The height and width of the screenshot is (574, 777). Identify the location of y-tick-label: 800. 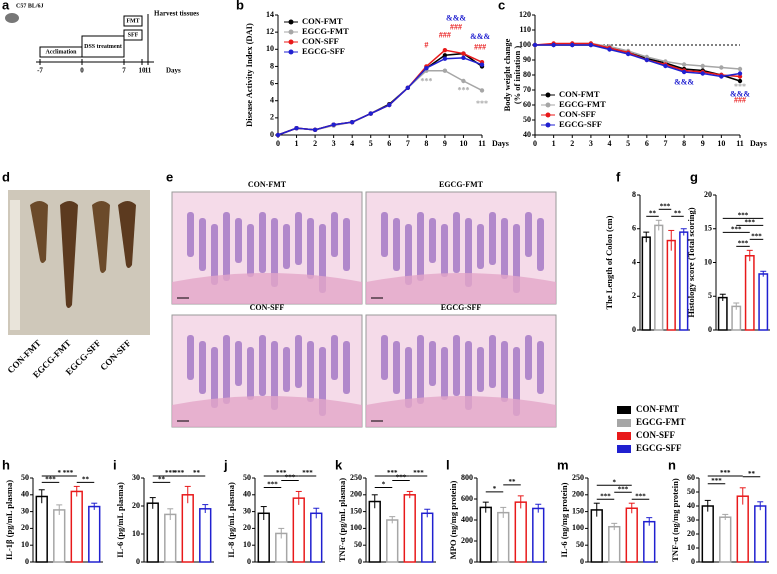
(467, 477).